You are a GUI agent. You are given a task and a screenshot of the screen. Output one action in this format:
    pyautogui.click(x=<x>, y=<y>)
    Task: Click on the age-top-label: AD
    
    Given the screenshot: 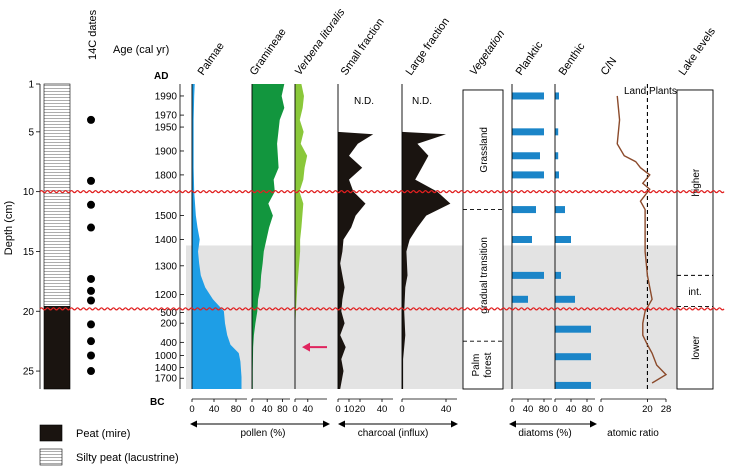 What is the action you would take?
    pyautogui.click(x=161, y=76)
    